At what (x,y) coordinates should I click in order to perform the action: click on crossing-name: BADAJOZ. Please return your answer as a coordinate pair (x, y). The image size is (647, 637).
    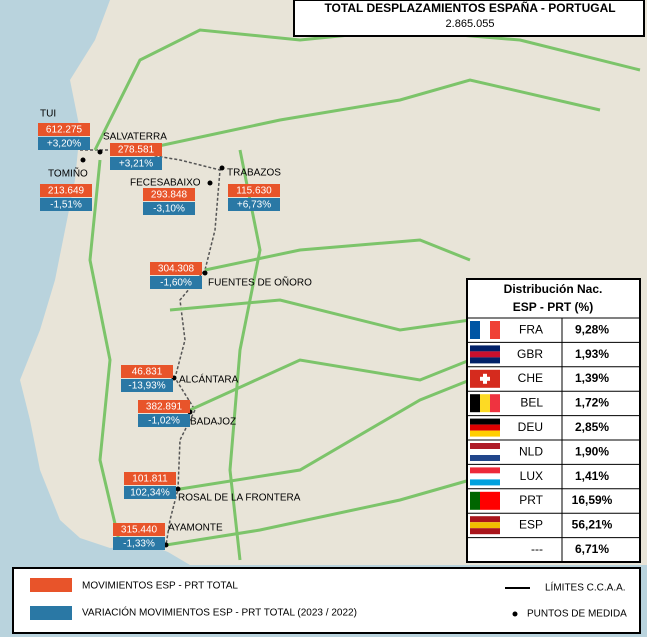
    Looking at the image, I should click on (213, 422).